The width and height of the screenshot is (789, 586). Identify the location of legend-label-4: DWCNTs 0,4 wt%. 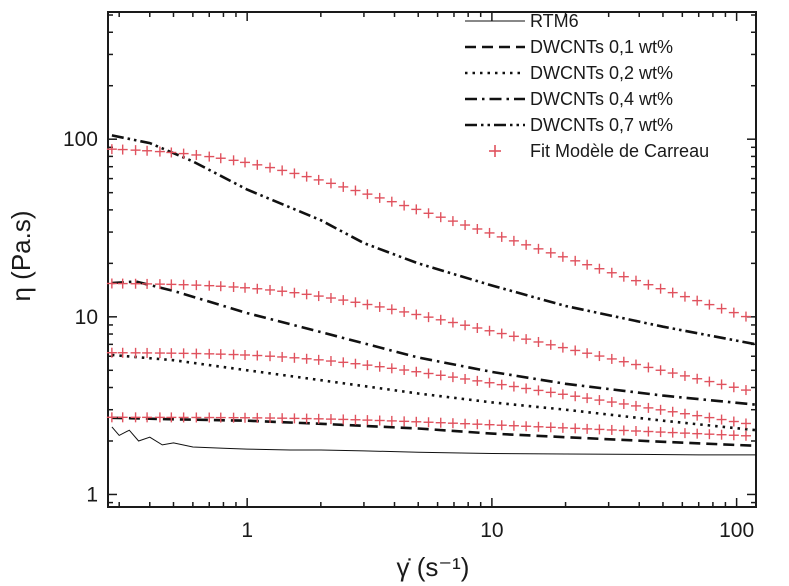
(601, 99).